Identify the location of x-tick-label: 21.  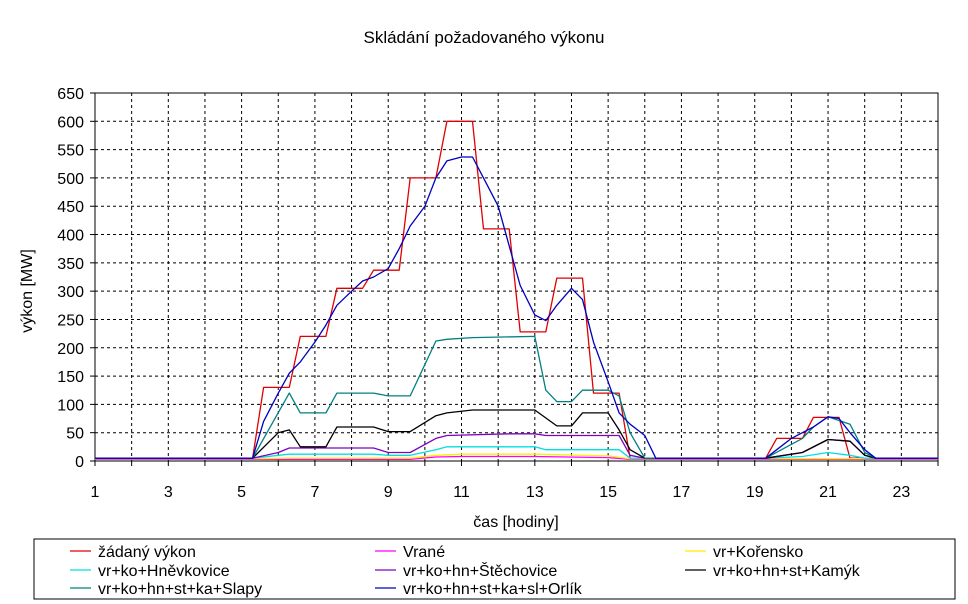
(828, 492).